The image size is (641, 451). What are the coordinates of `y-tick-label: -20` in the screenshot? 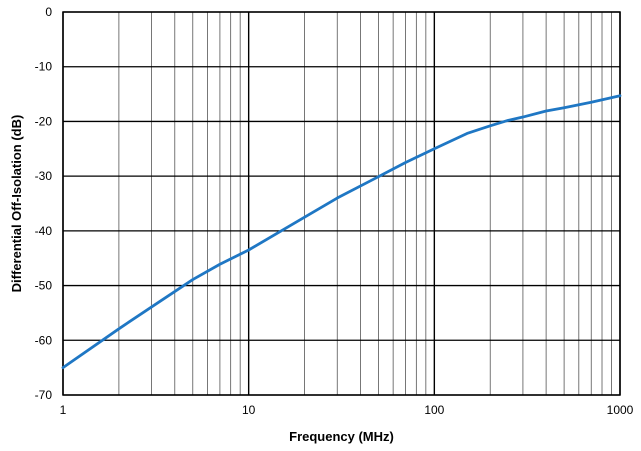 It's located at (44, 121).